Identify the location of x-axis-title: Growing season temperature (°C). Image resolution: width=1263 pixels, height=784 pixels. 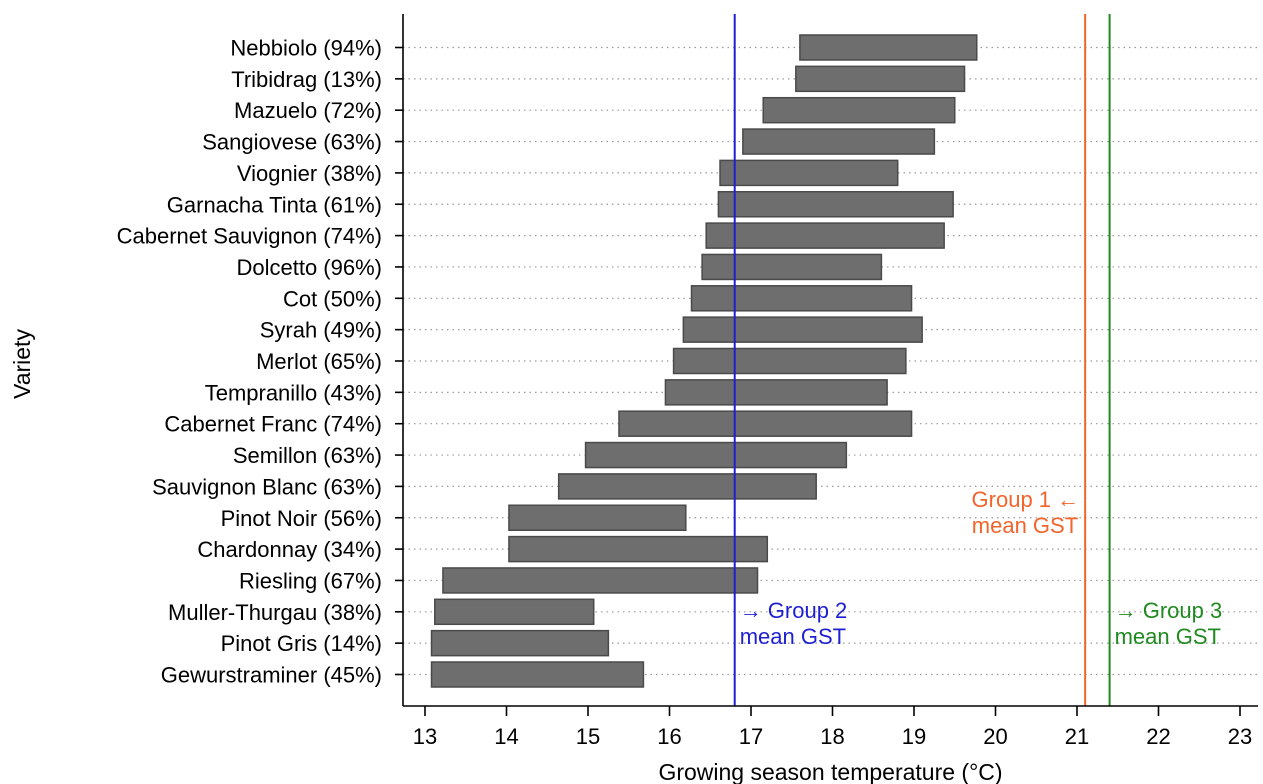
(830, 771).